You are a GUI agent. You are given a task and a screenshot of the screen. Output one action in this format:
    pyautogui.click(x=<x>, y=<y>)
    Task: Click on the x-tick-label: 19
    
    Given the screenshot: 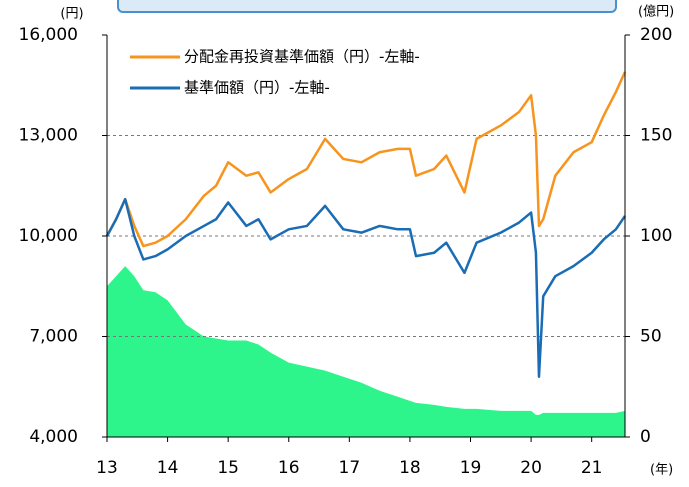 What is the action you would take?
    pyautogui.click(x=471, y=468)
    